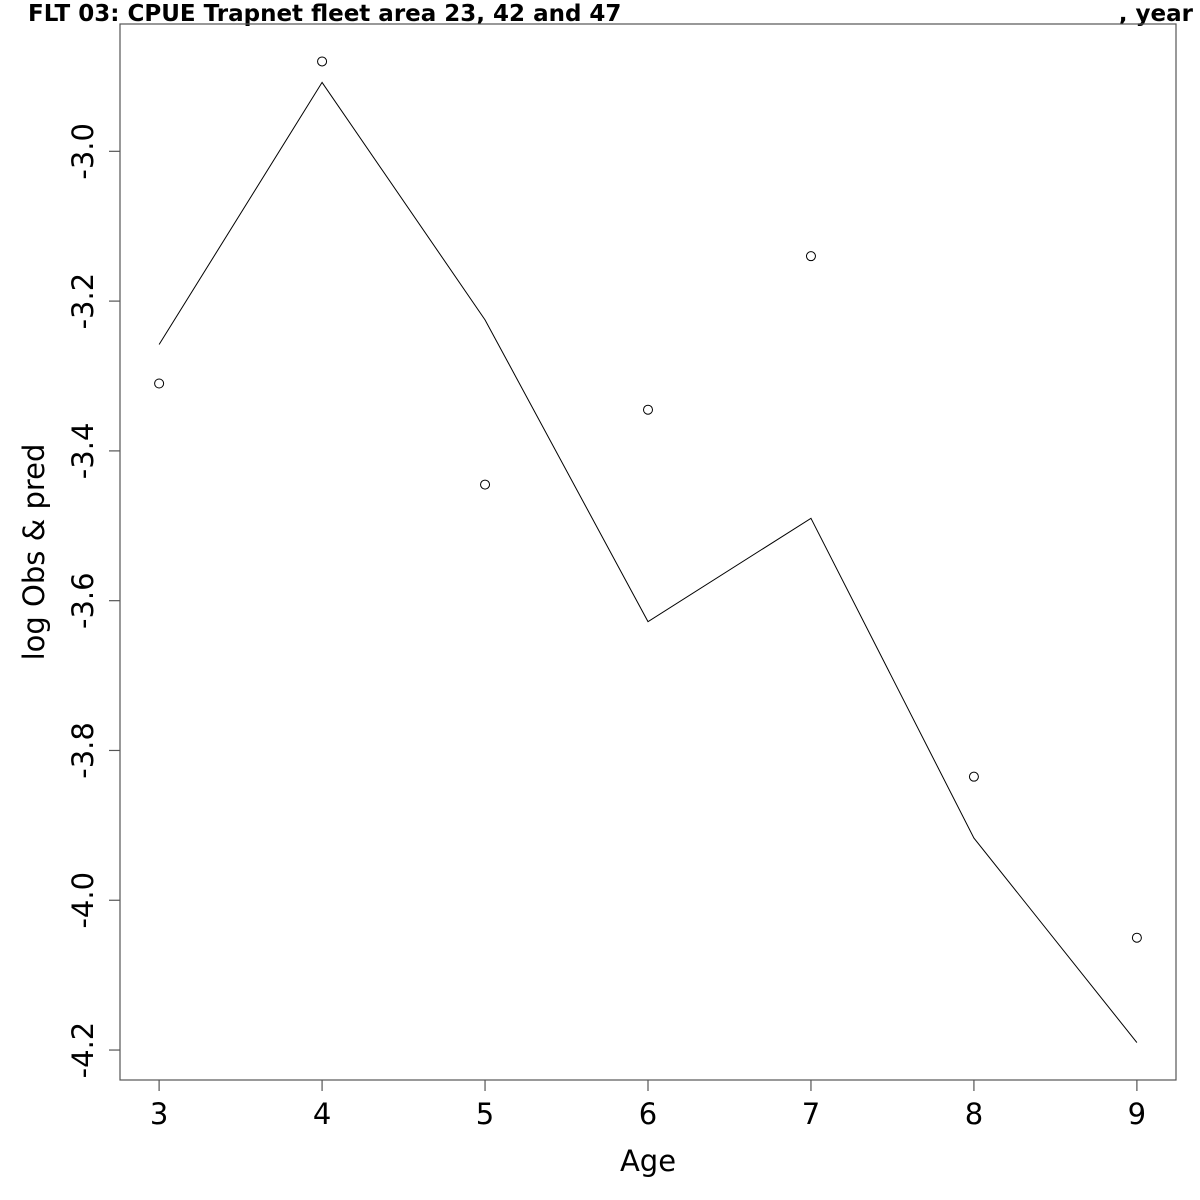 This screenshot has height=1200, width=1200. Describe the element at coordinates (83, 750) in the screenshot. I see `y-tick-label: -3.8` at that location.